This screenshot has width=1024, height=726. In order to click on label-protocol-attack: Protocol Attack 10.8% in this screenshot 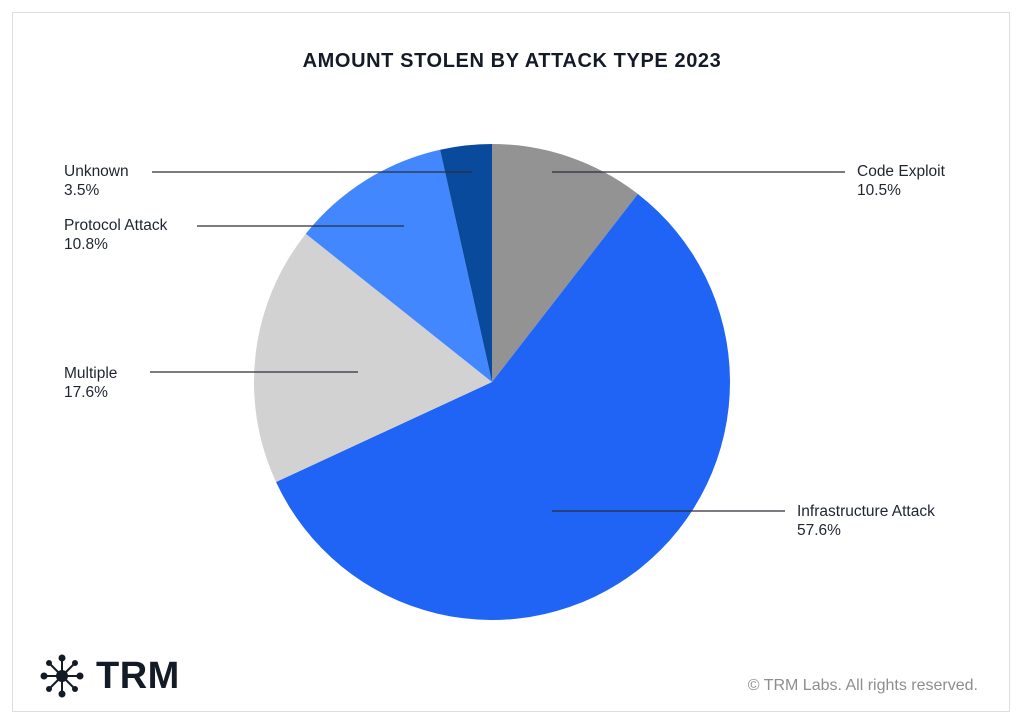, I will do `click(115, 235)`.